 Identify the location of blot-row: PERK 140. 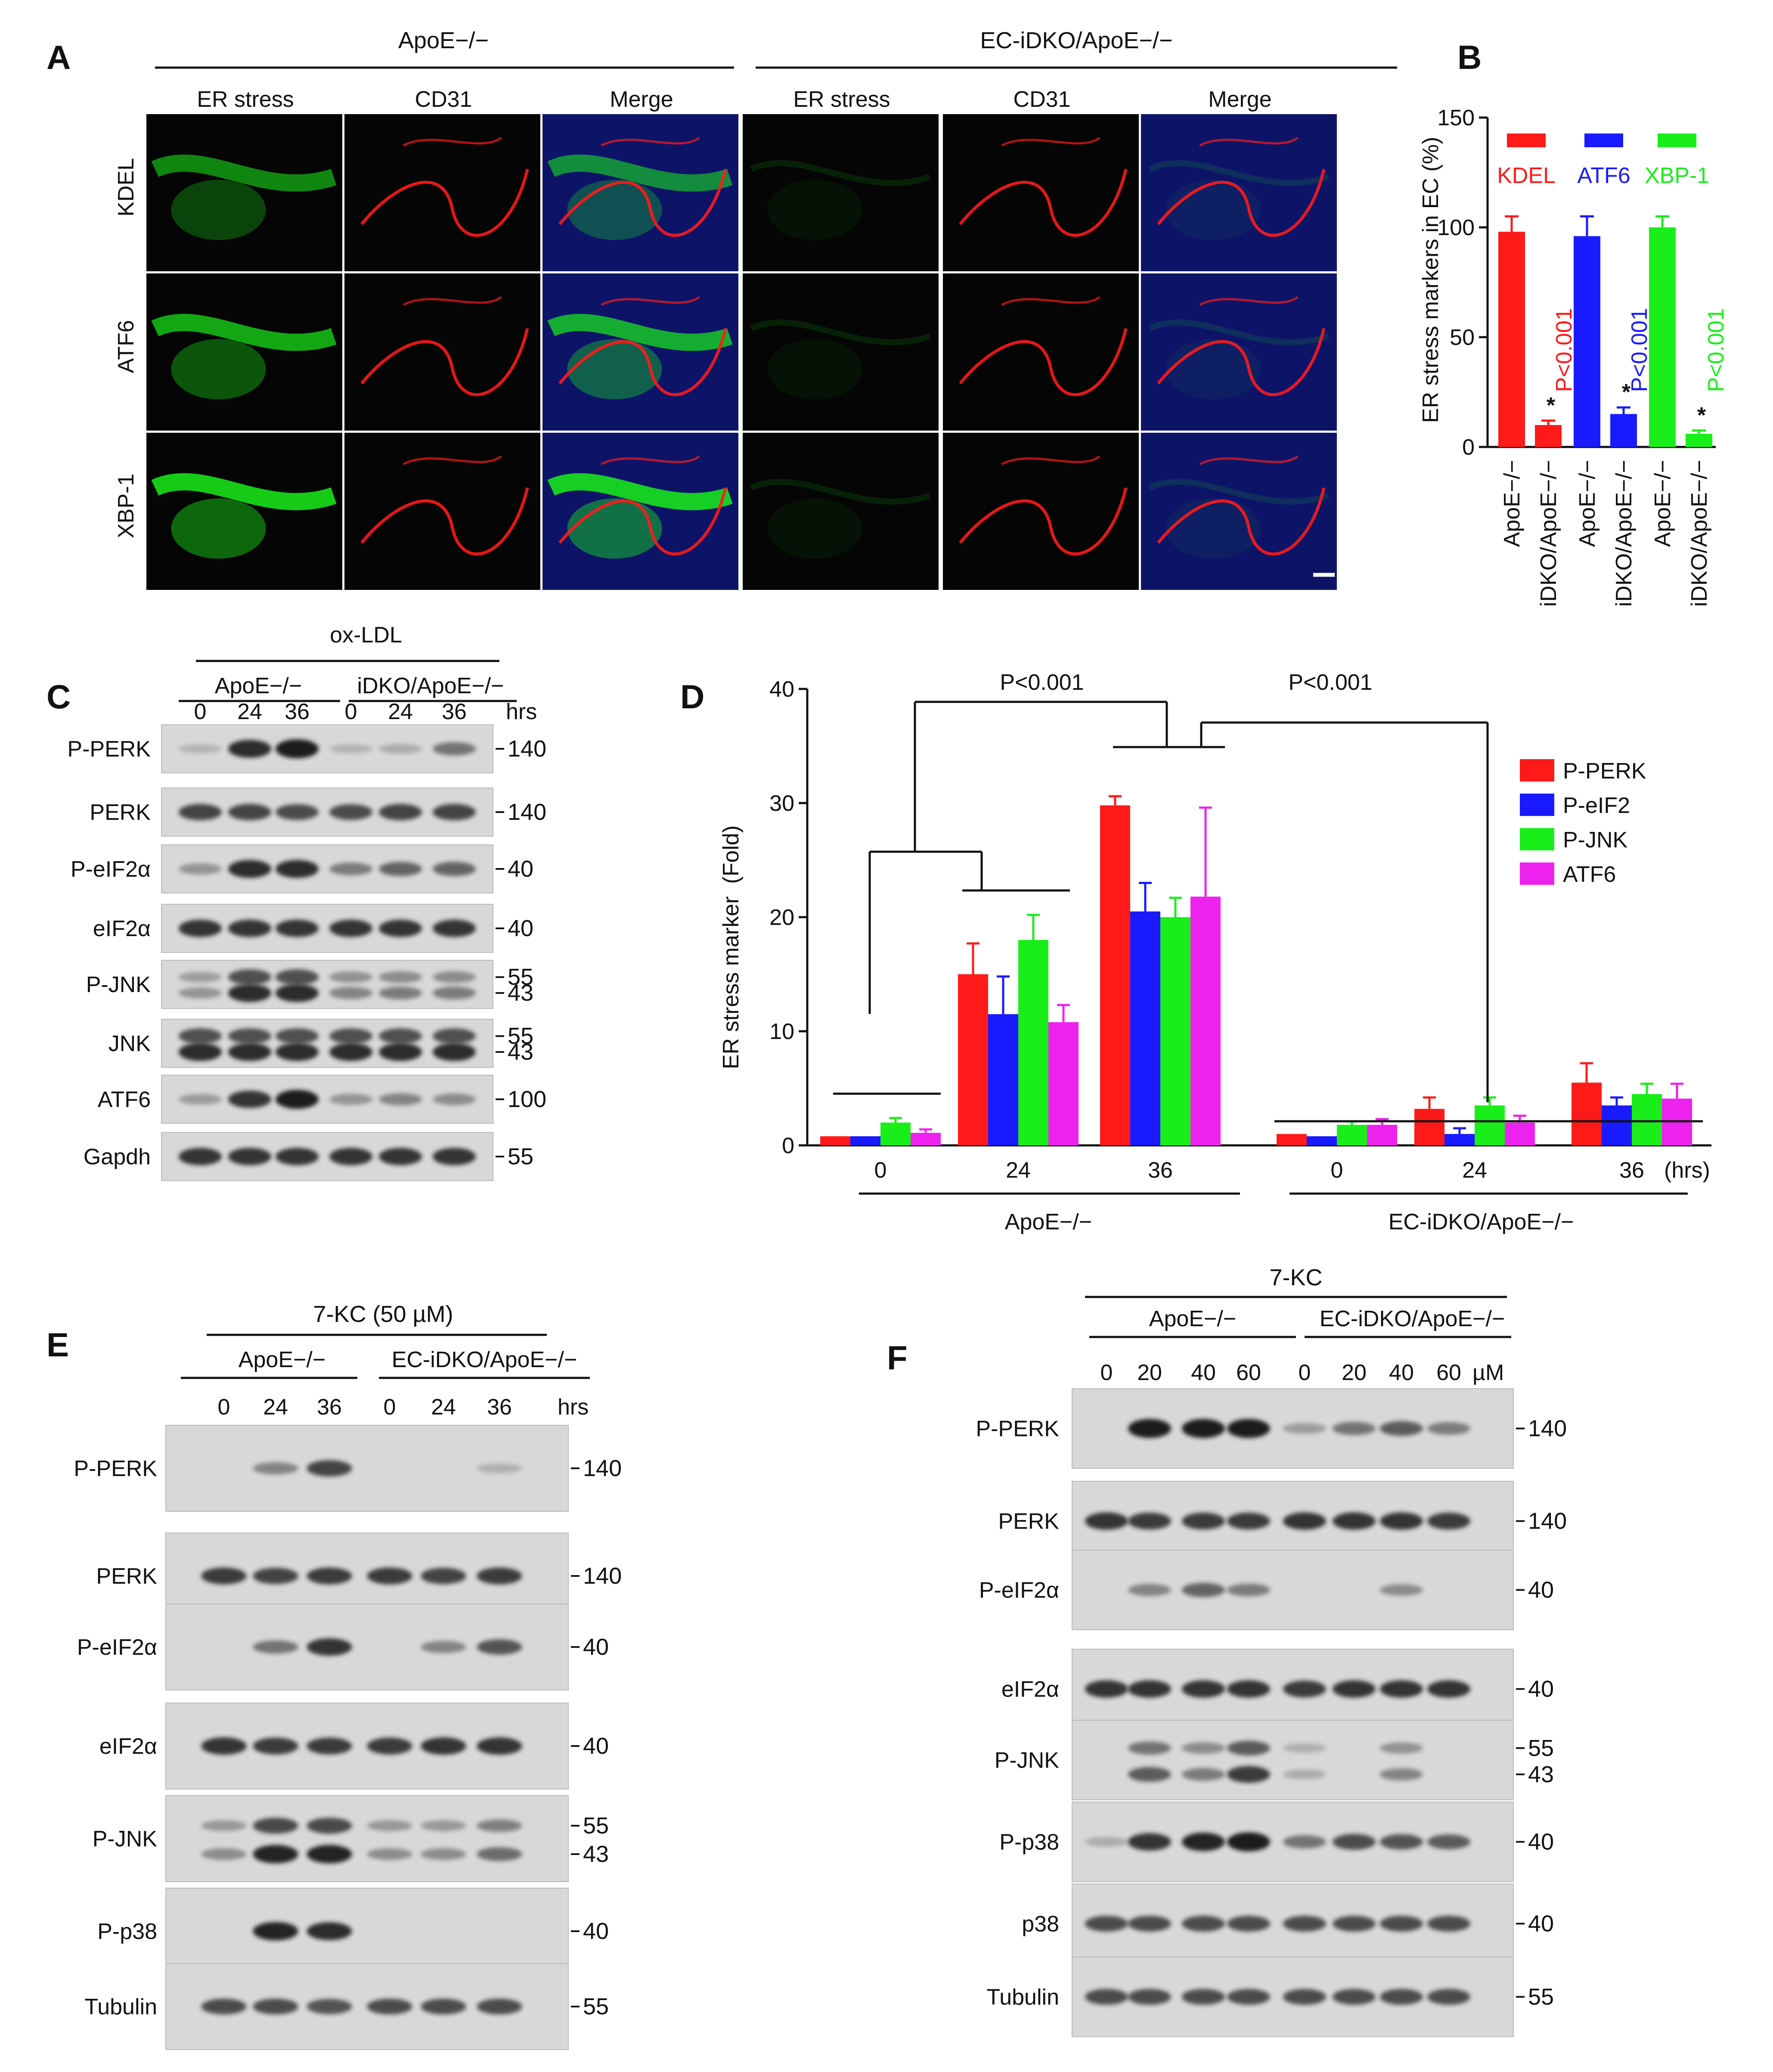
(1282, 1521).